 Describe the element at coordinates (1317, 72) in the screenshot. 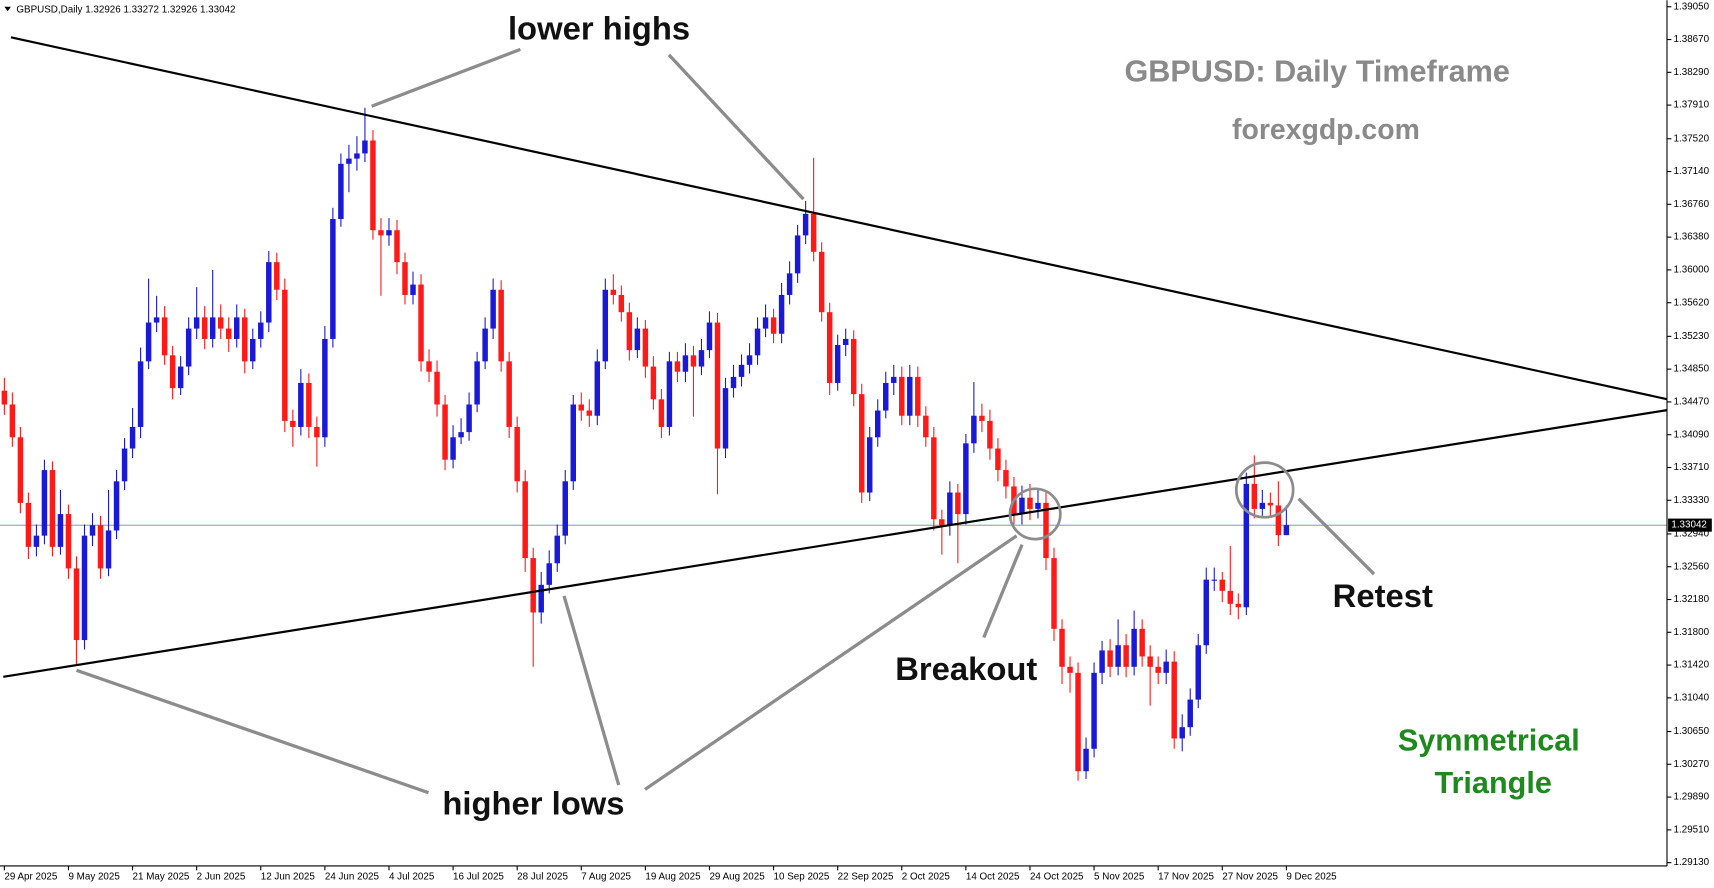

I see `chart-title: GBPUSD: Daily Timeframe` at that location.